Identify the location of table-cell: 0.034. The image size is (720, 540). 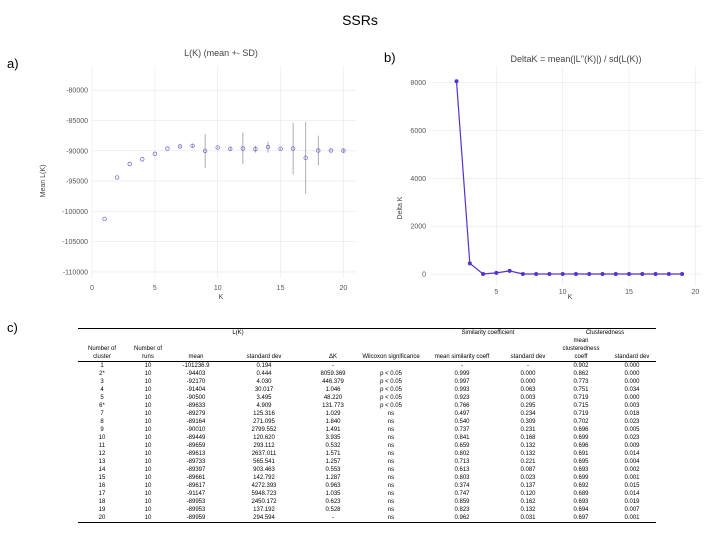
(632, 390).